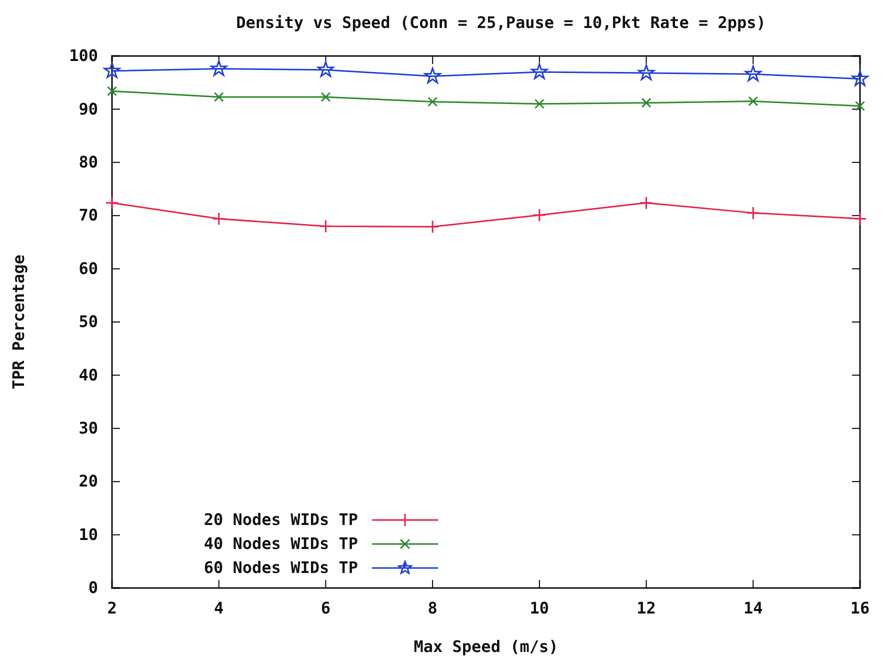 This screenshot has width=882, height=661. I want to click on y-tick-label: 80, so click(88, 162).